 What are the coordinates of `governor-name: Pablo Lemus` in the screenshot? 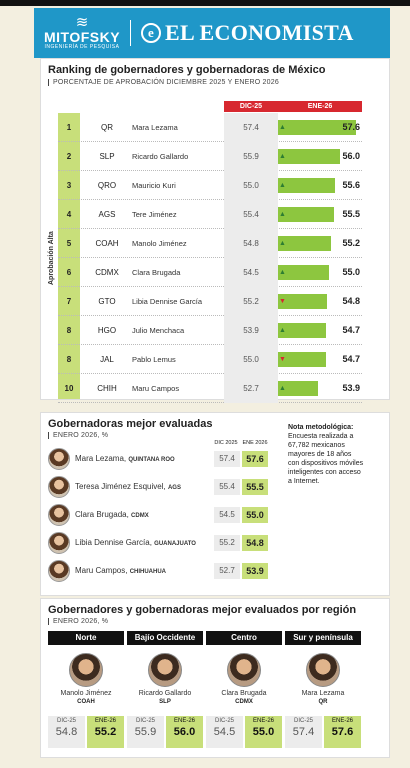 It's located at (154, 359).